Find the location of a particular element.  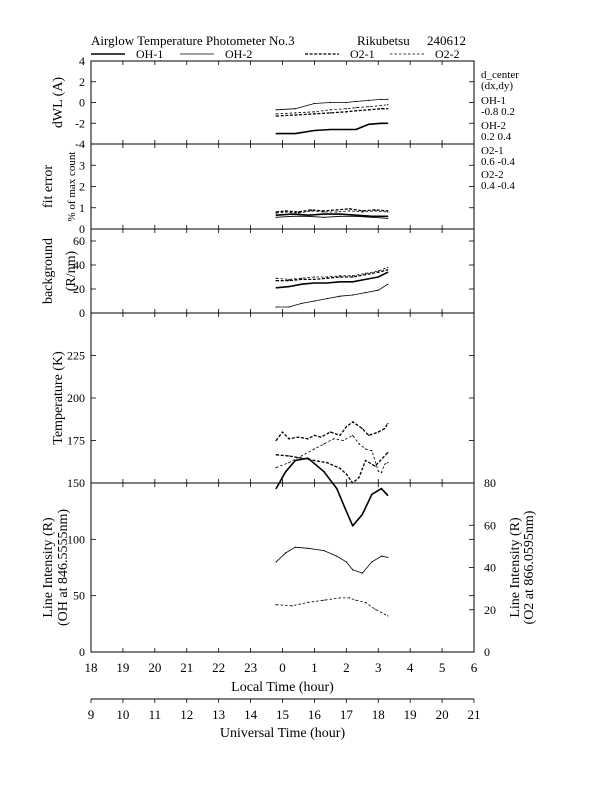

series-oh-1-intensity is located at coordinates (332, 492).